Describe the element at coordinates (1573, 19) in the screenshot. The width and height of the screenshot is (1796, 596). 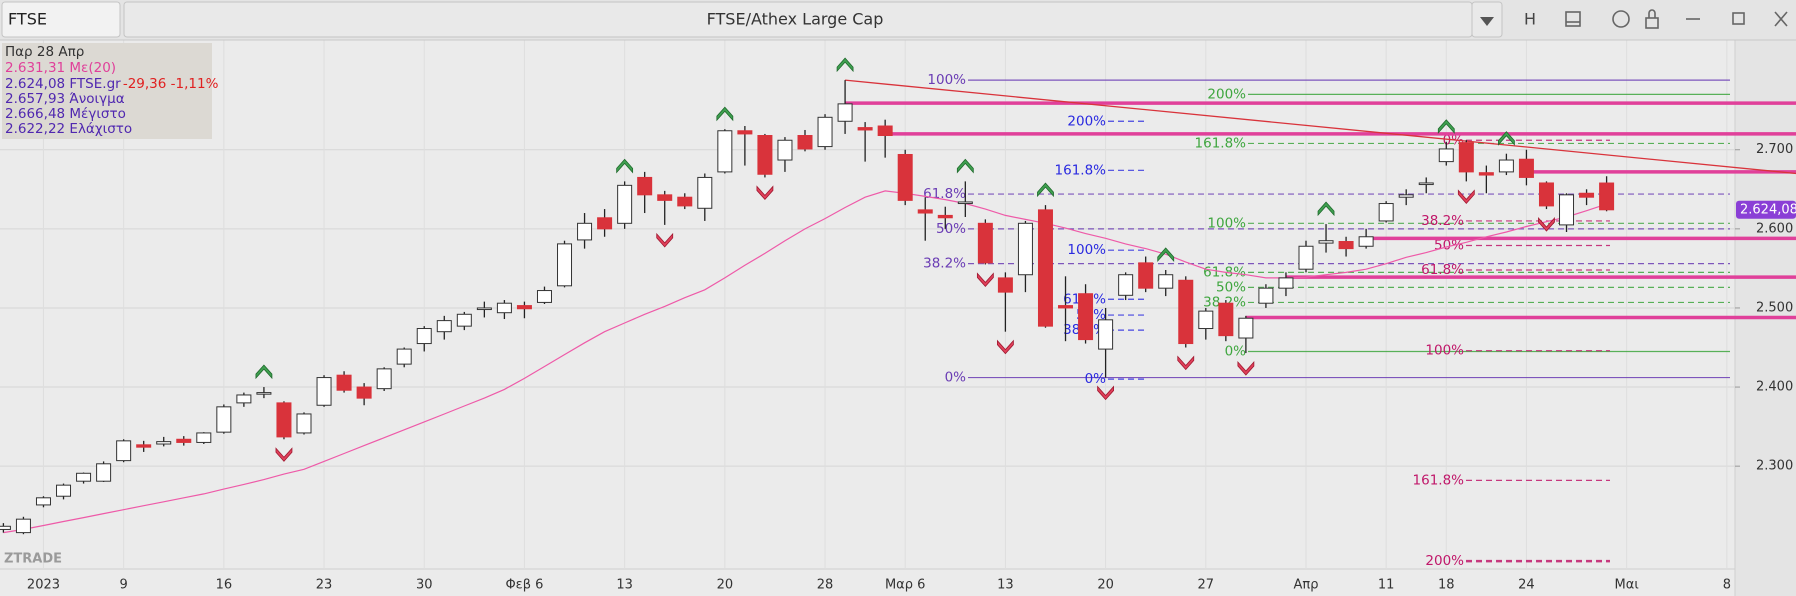
I see `icon-window` at that location.